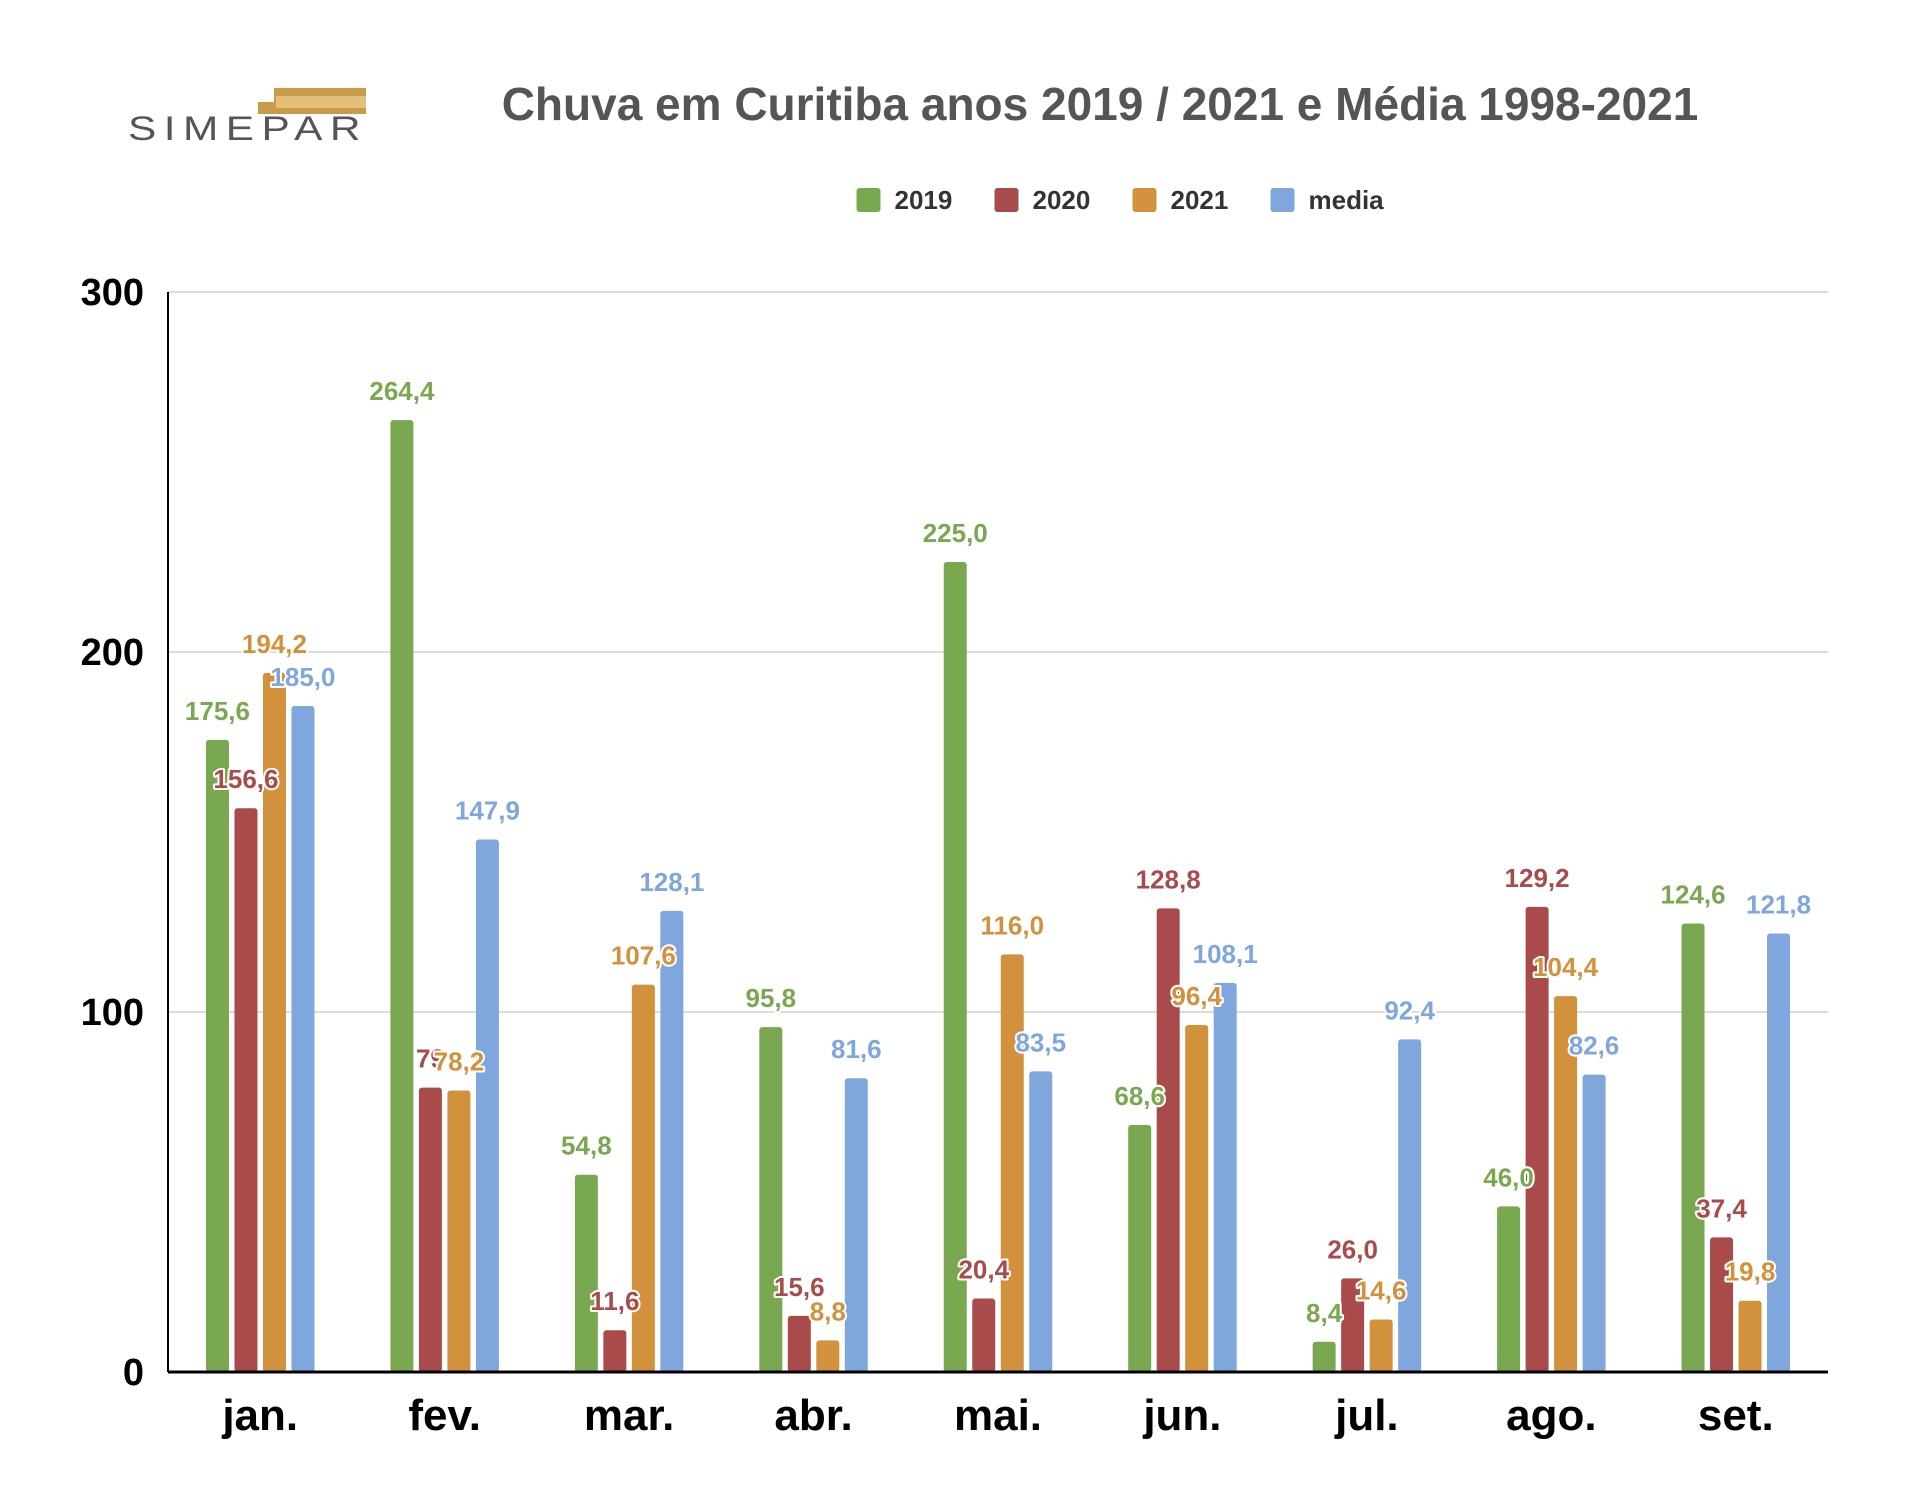 The width and height of the screenshot is (1920, 1502). What do you see at coordinates (245, 779) in the screenshot?
I see `data-label-2020-0: 156,6` at bounding box center [245, 779].